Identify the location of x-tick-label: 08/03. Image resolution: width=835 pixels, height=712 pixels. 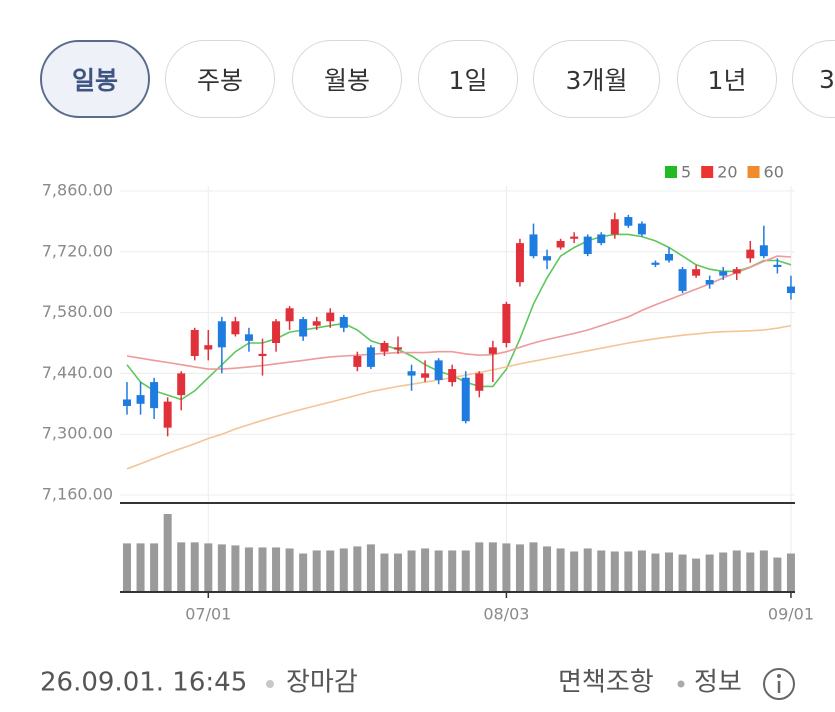
(506, 614).